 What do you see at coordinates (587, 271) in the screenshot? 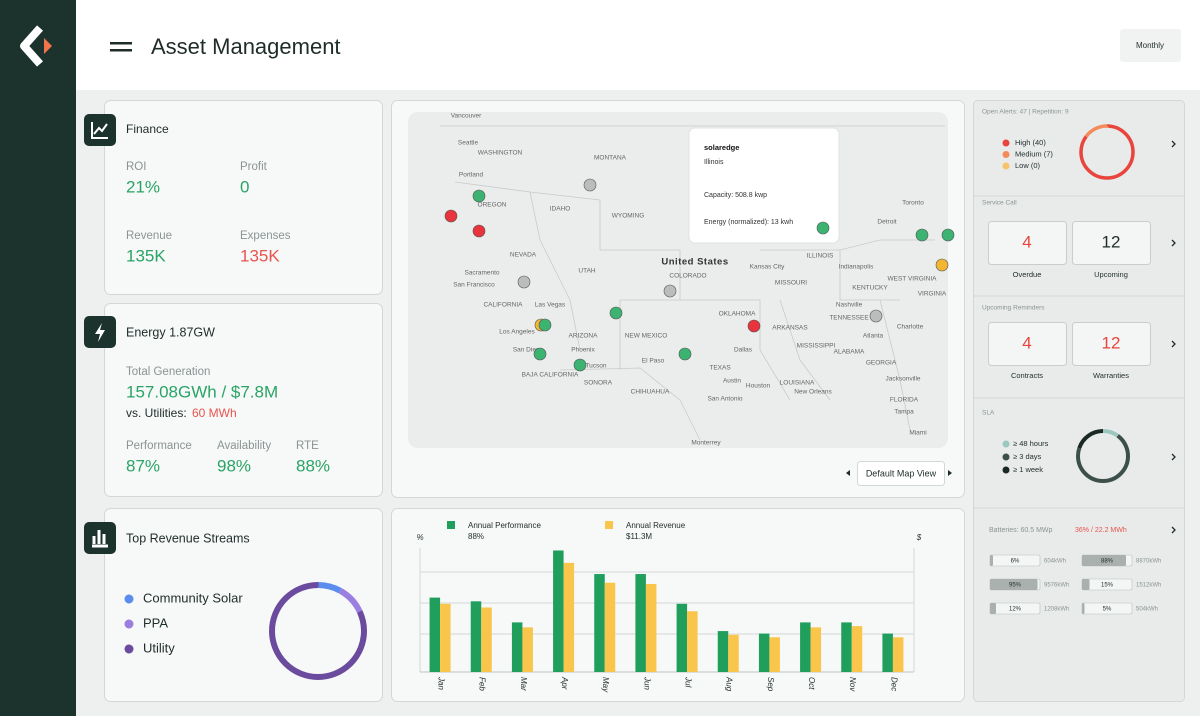
I see `map-label: UTAH` at bounding box center [587, 271].